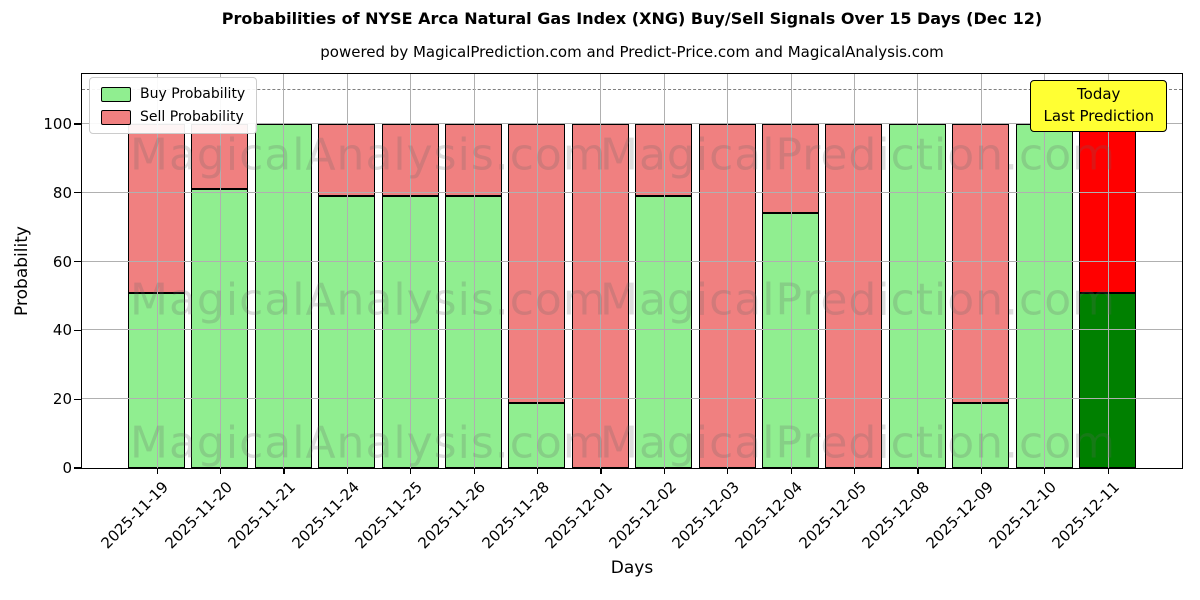  What do you see at coordinates (1086, 515) in the screenshot?
I see `x-tick-label: 2025-12-11` at bounding box center [1086, 515].